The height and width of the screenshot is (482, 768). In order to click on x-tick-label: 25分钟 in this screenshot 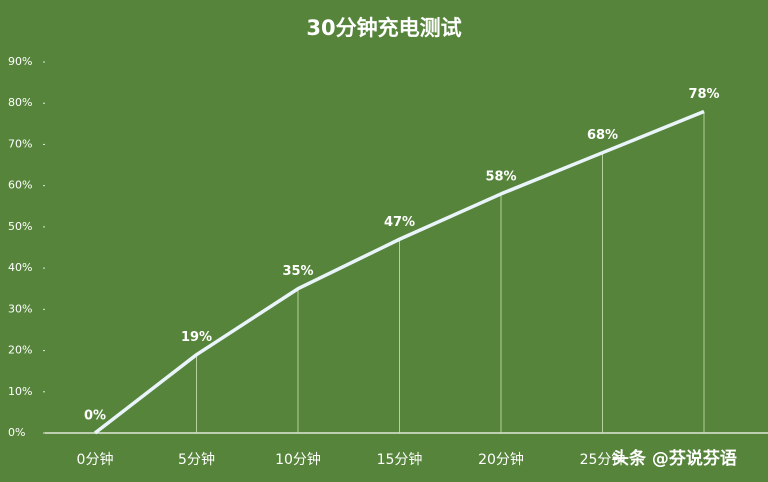, I will do `click(603, 459)`.